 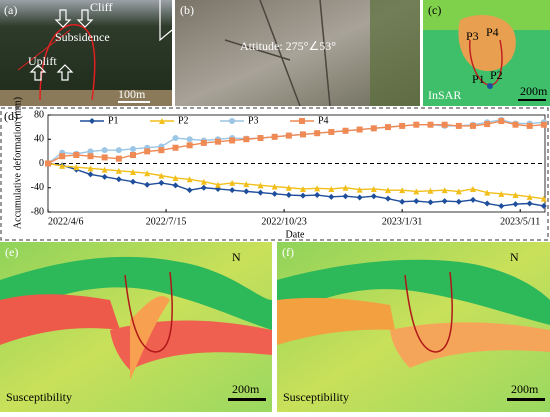 I want to click on legend-label: P2, so click(x=183, y=120).